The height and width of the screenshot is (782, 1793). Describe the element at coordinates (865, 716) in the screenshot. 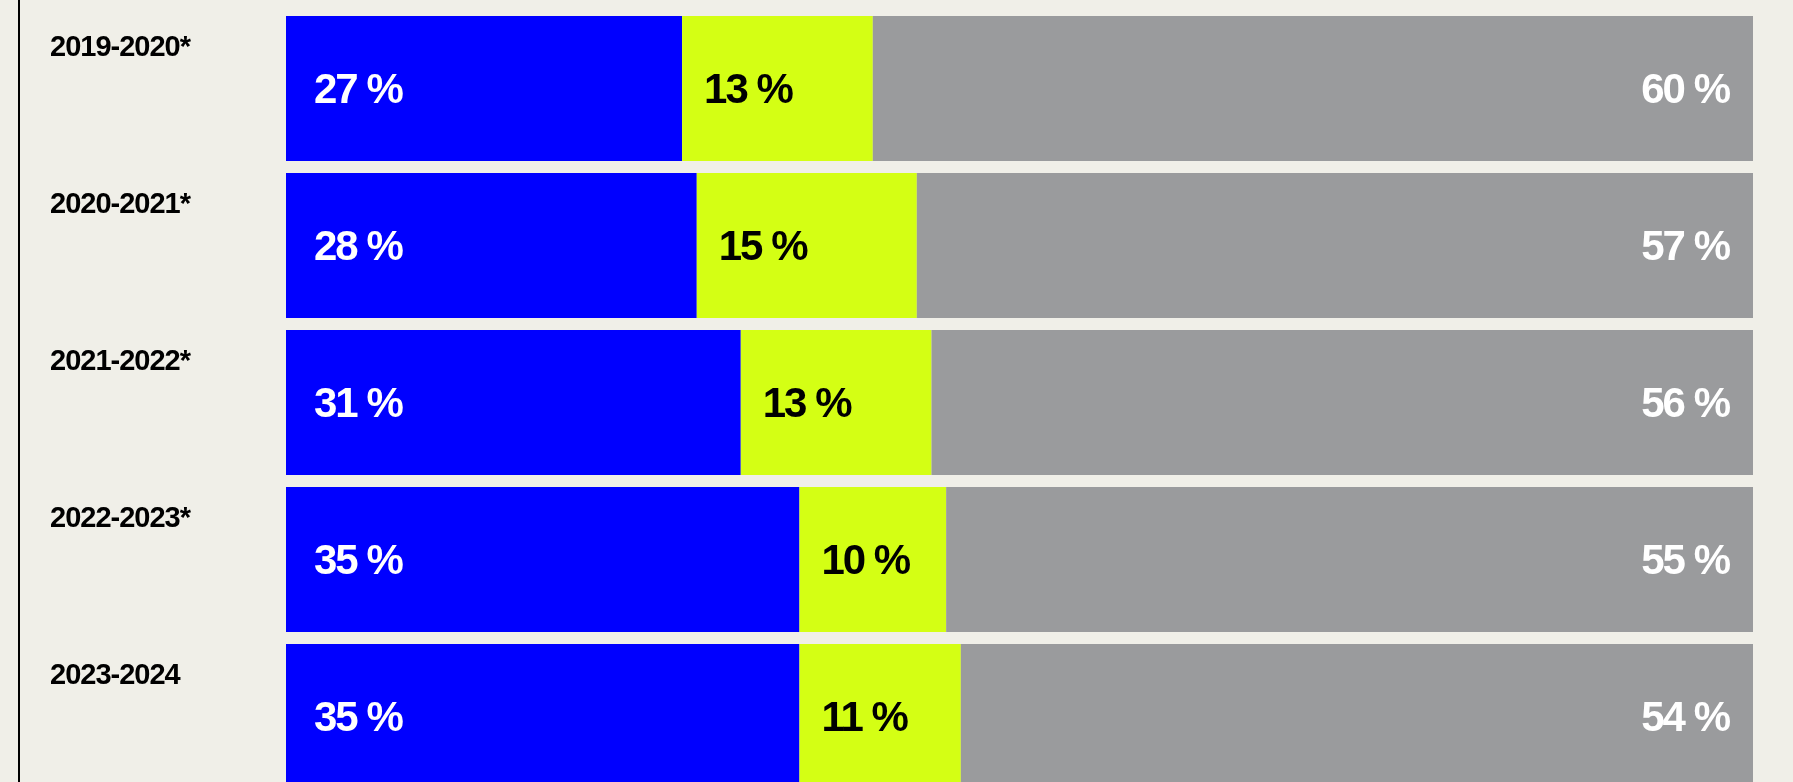

I see `data-label: 11 %` at that location.